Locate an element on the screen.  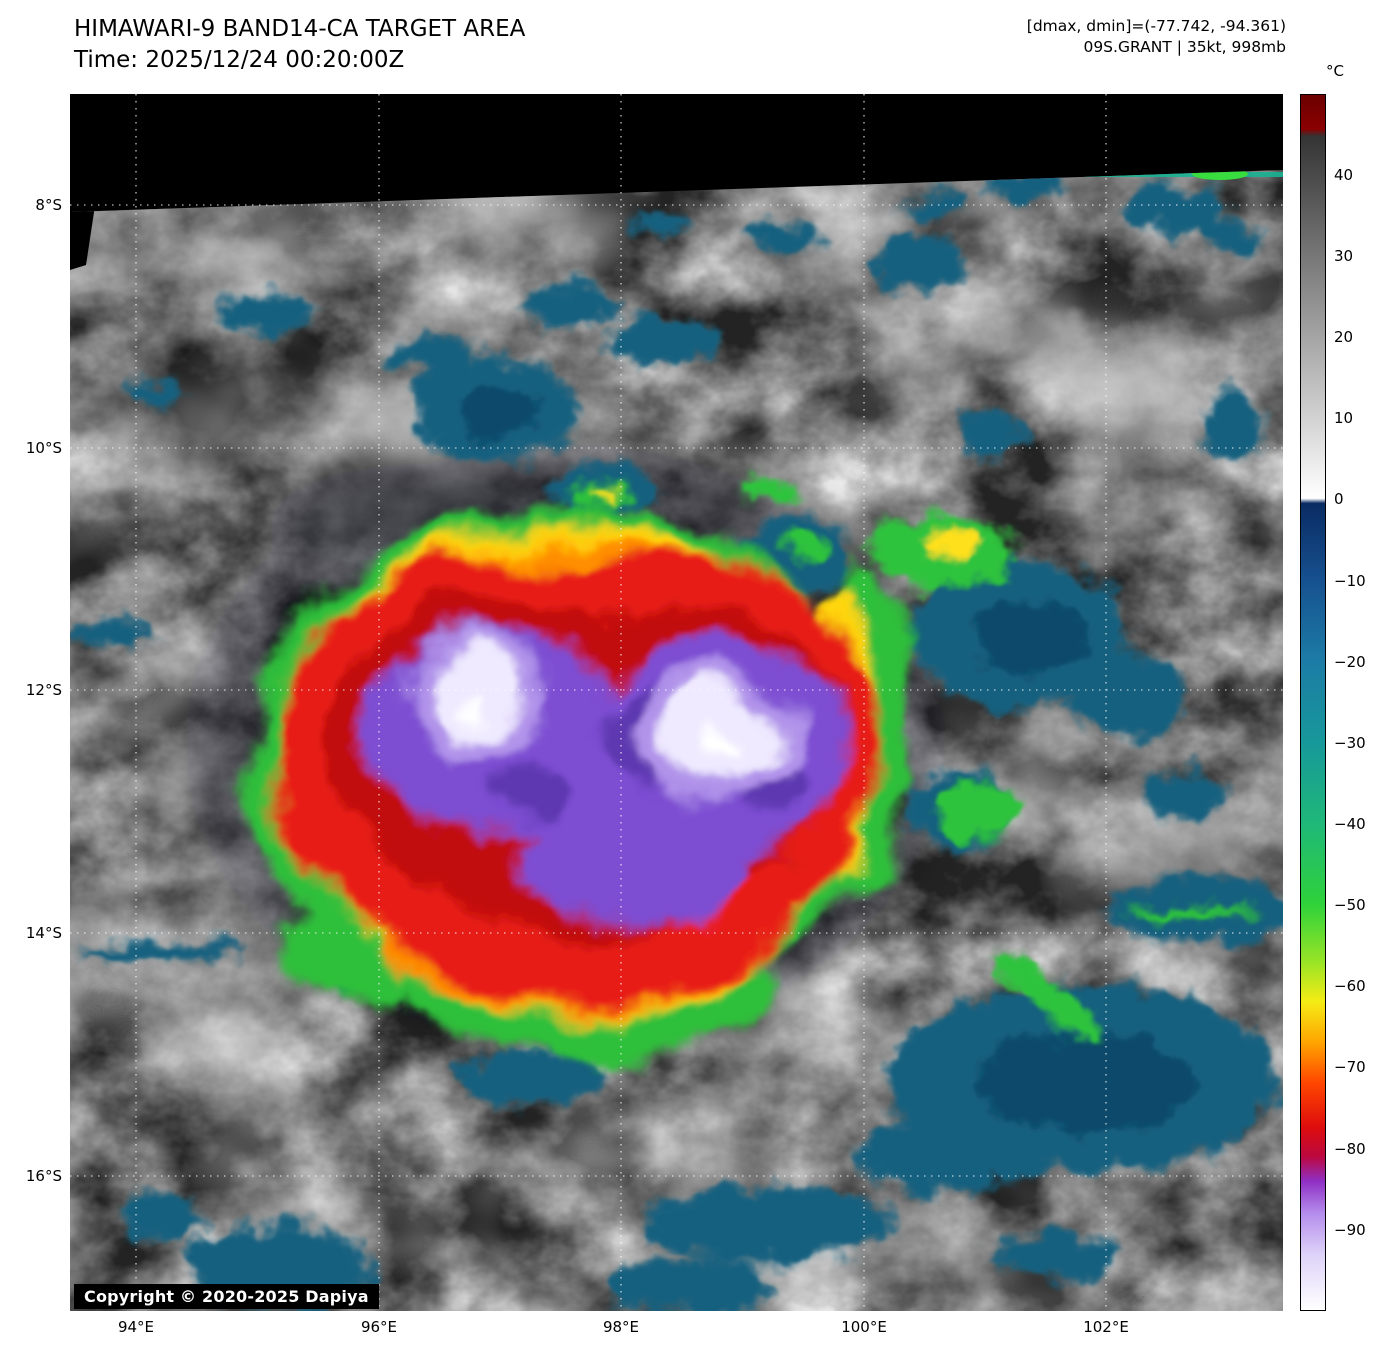
lat-tick-label: 14°S is located at coordinates (43, 933).